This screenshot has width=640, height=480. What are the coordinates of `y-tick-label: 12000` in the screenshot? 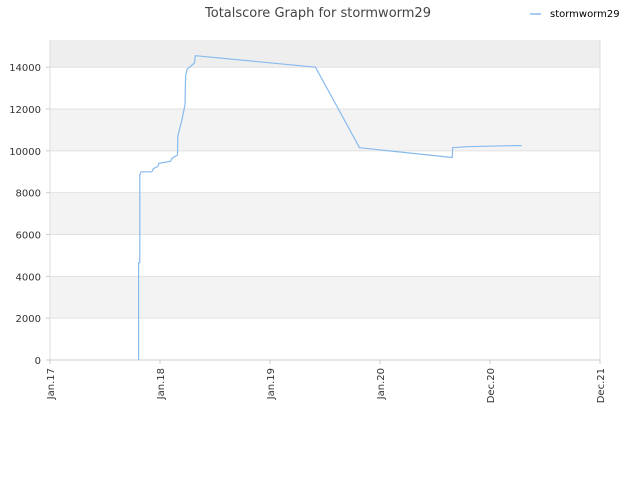 It's located at (25, 110).